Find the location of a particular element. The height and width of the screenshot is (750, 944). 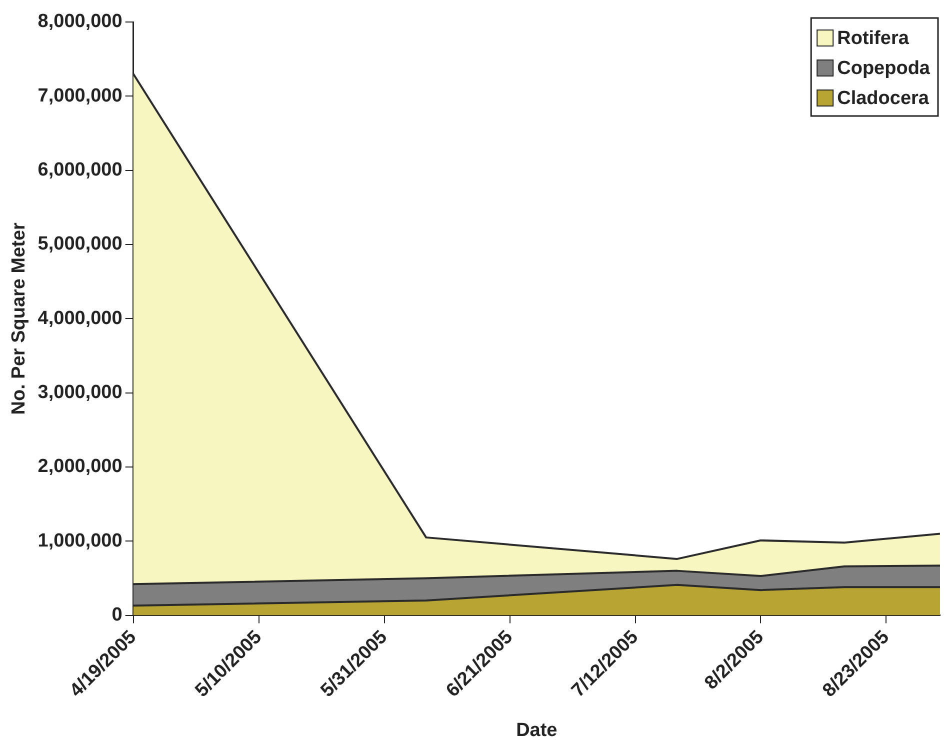

y-axis-title: No. Per Square Meter is located at coordinates (19, 318).